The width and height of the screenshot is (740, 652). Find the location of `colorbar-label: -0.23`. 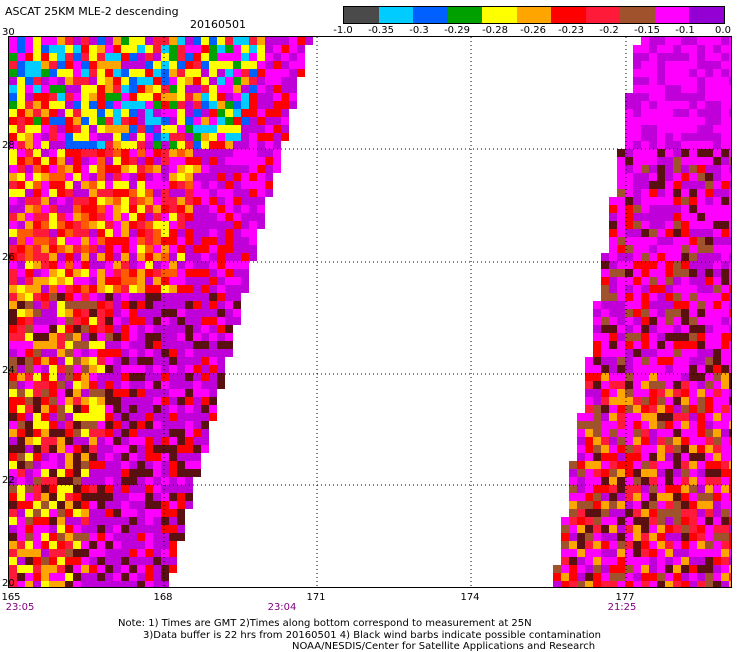

colorbar-label: -0.23 is located at coordinates (571, 30).